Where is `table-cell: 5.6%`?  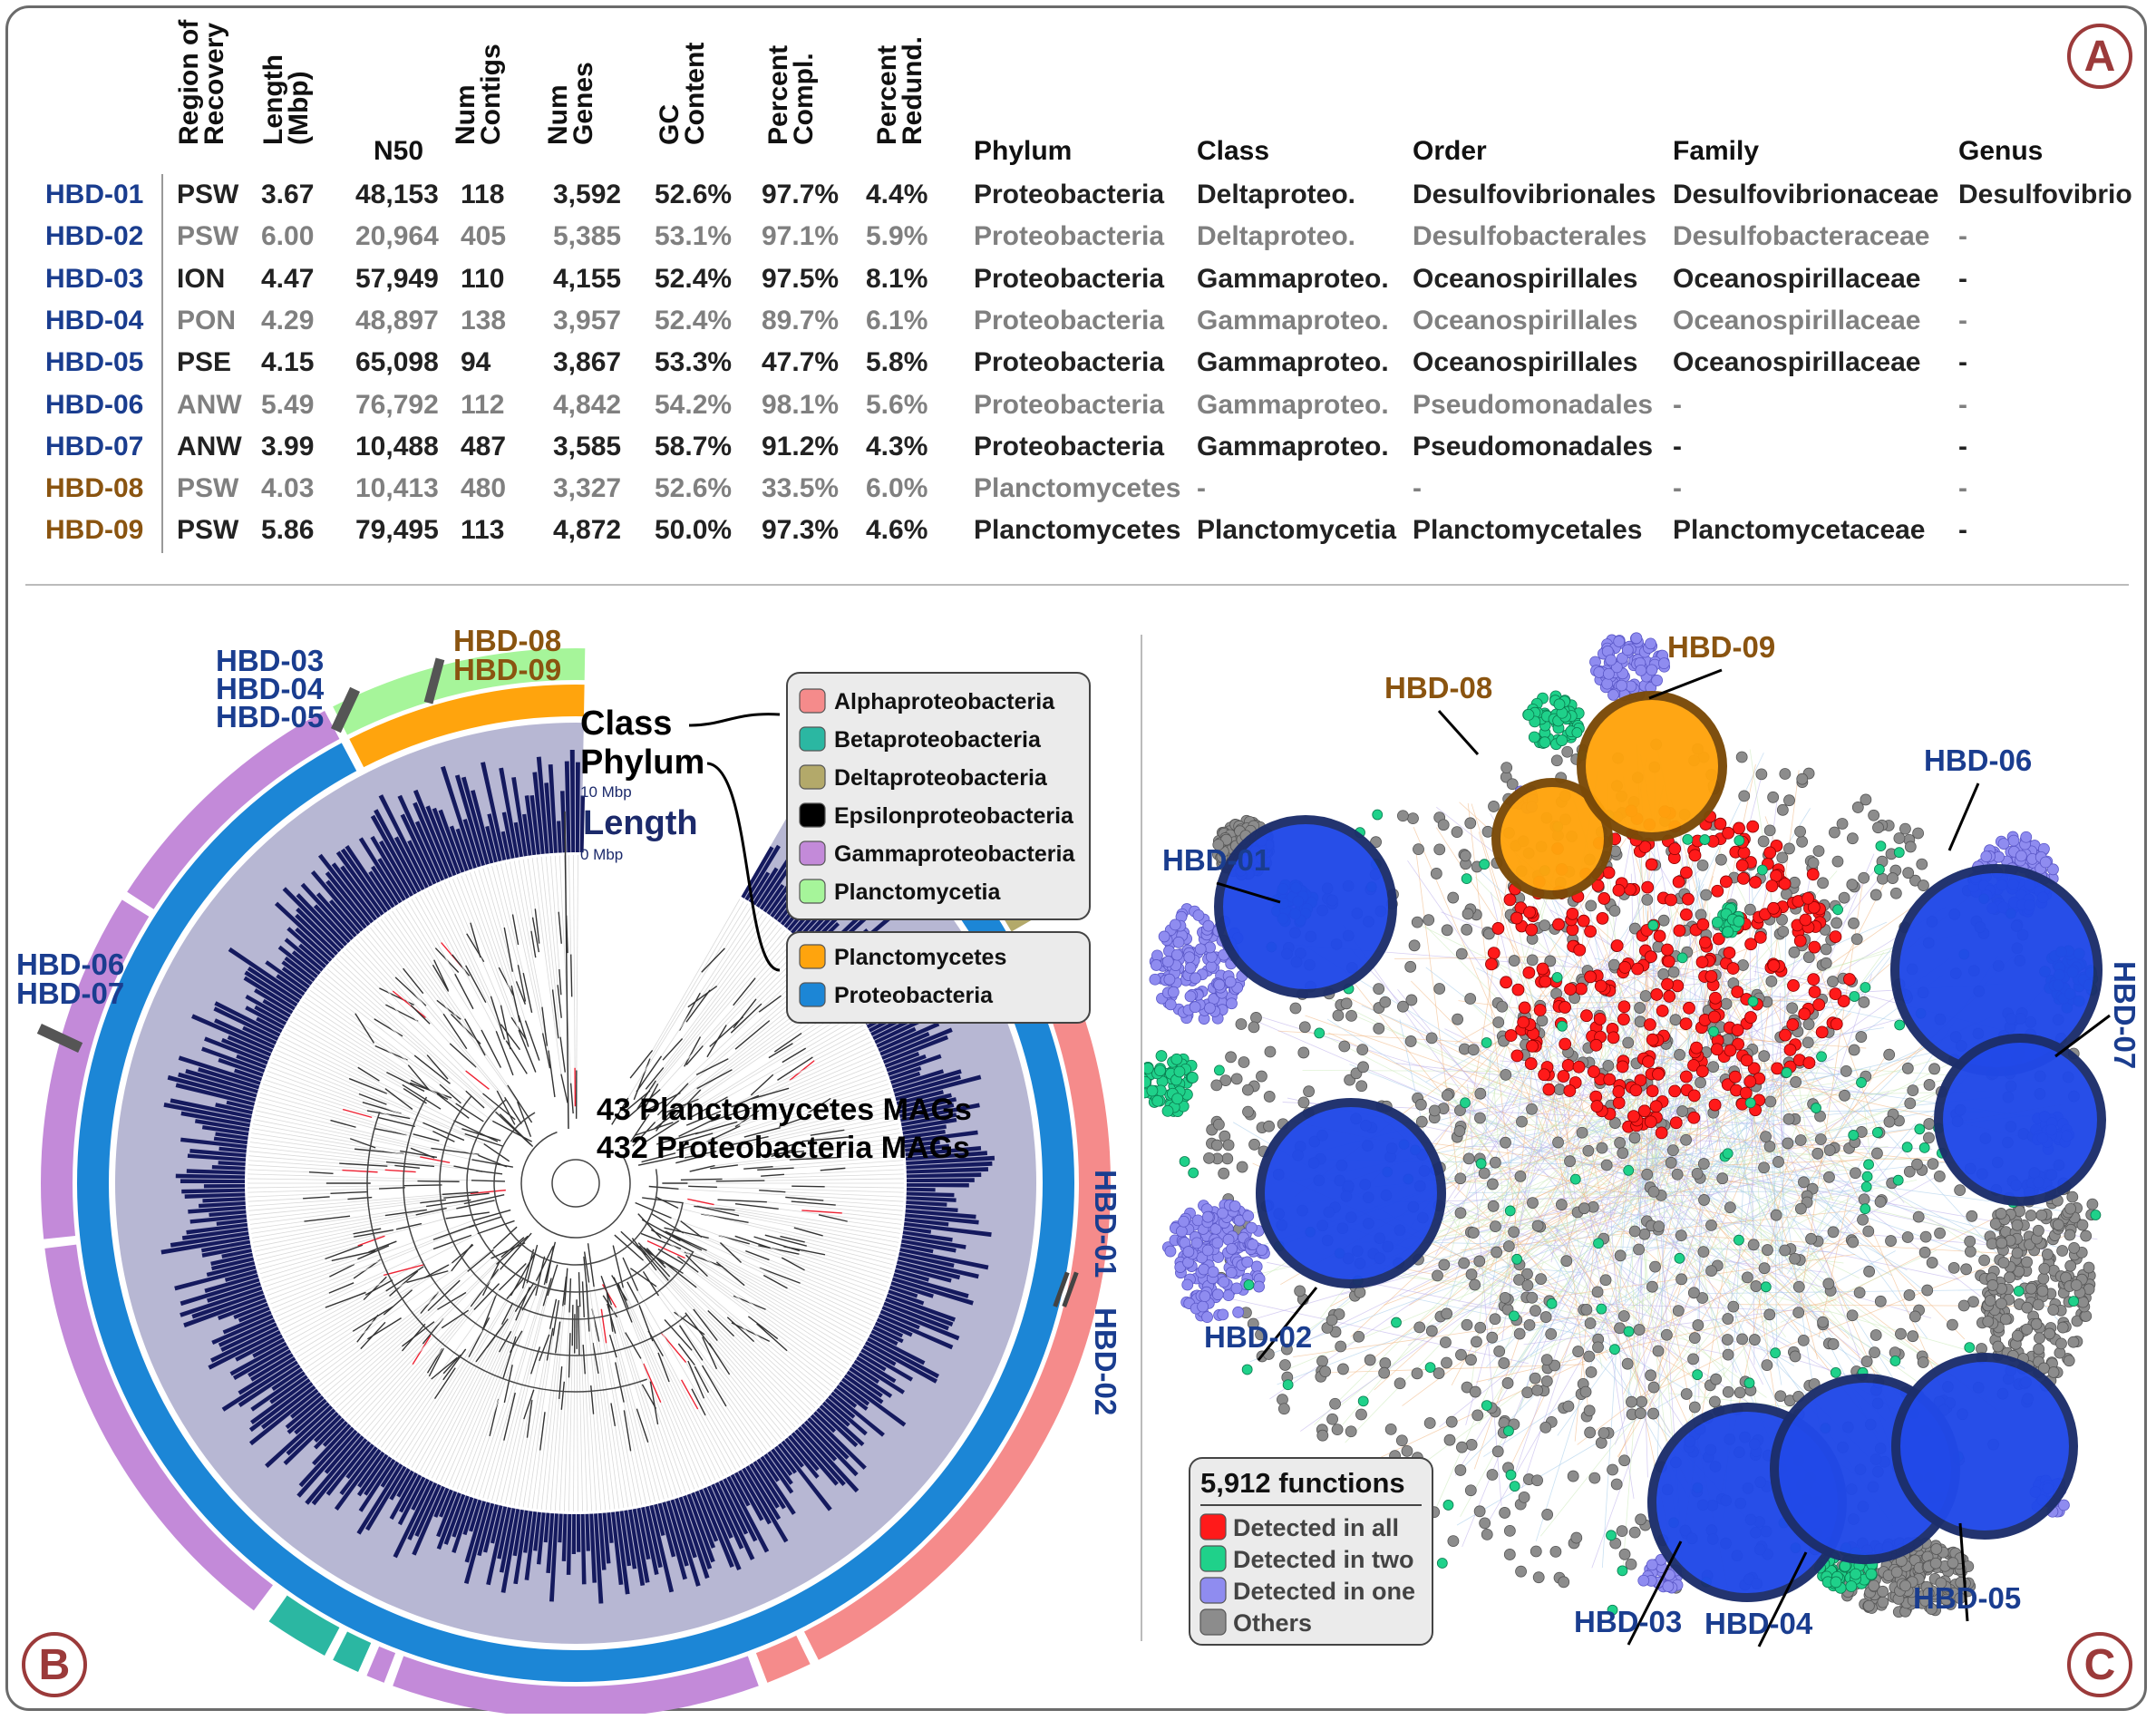 table-cell: 5.6% is located at coordinates (897, 405).